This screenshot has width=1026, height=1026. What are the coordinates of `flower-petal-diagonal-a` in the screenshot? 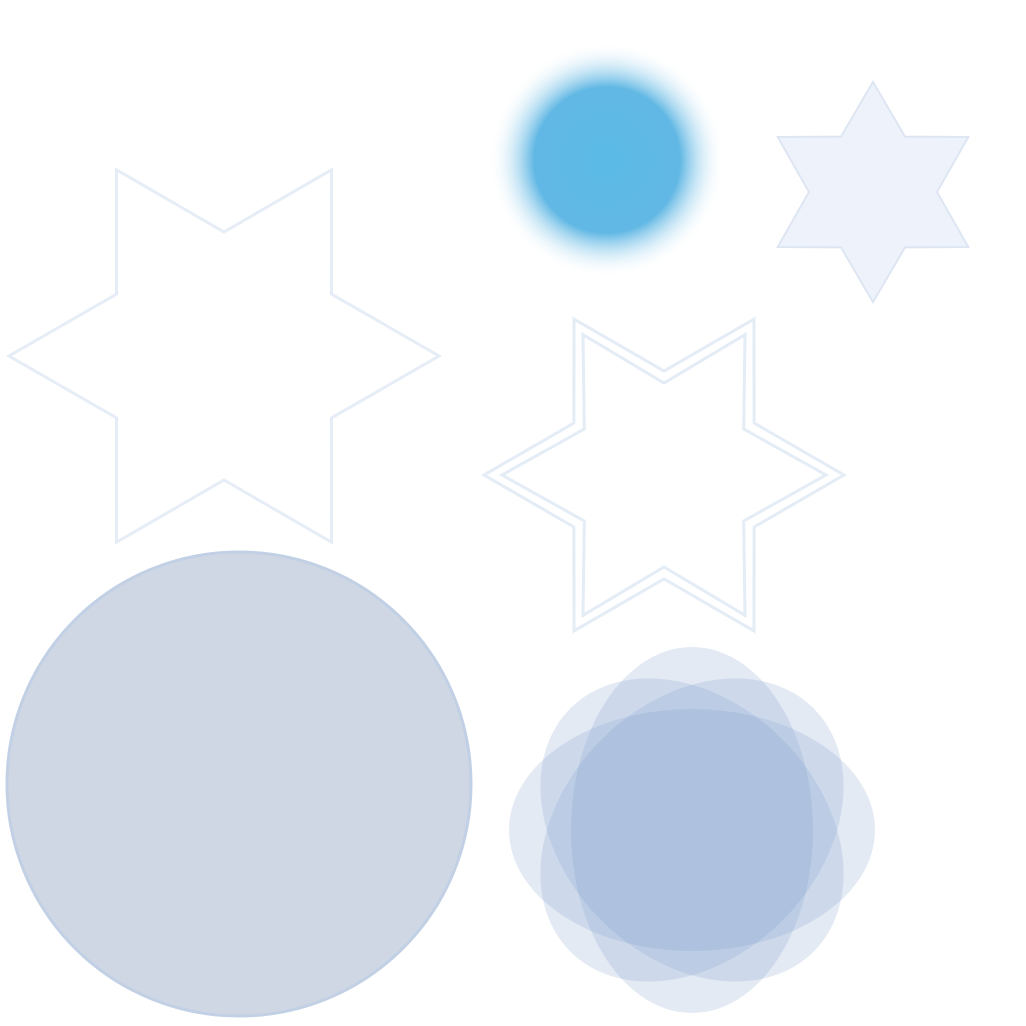 It's located at (692, 830).